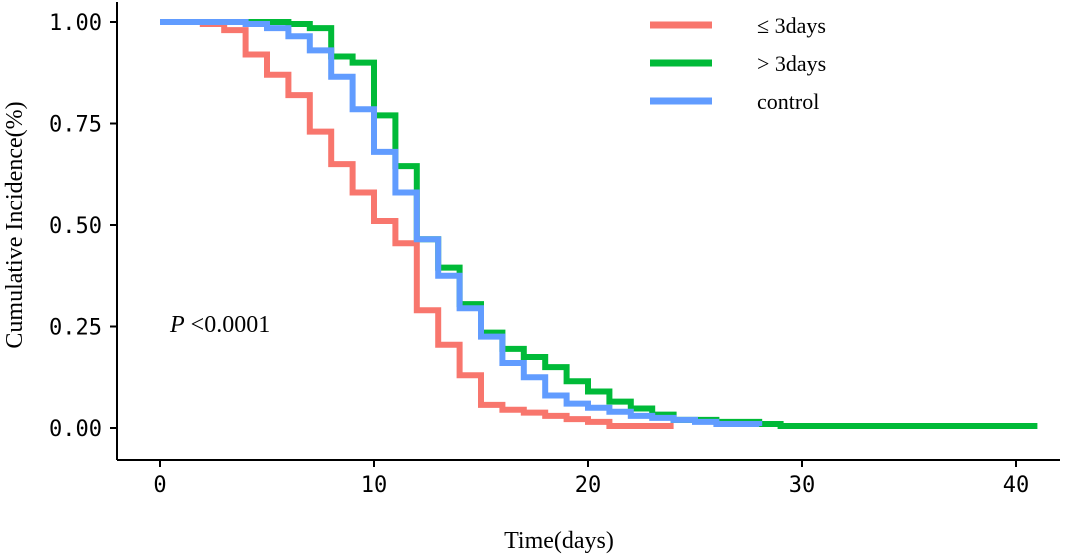 The width and height of the screenshot is (1080, 558). I want to click on y-tick-label: 1.00, so click(75, 23).